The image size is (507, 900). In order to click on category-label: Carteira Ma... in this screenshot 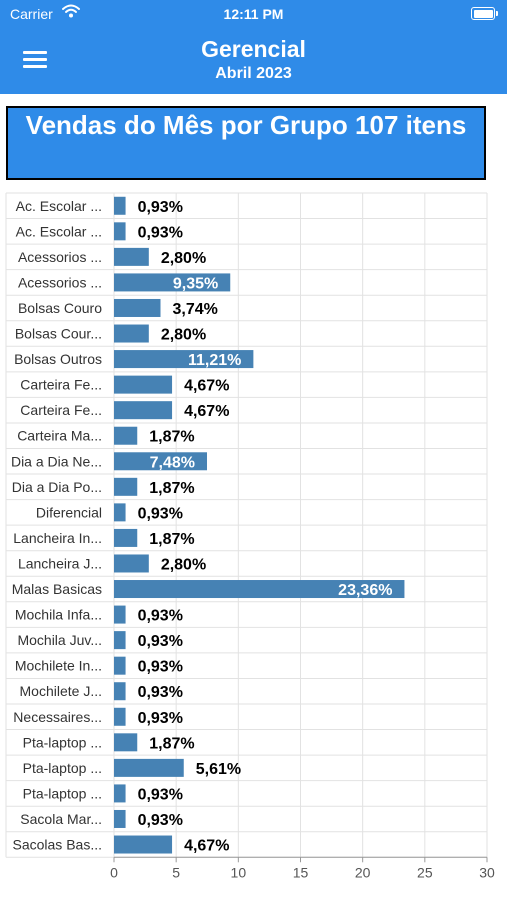, I will do `click(59, 436)`.